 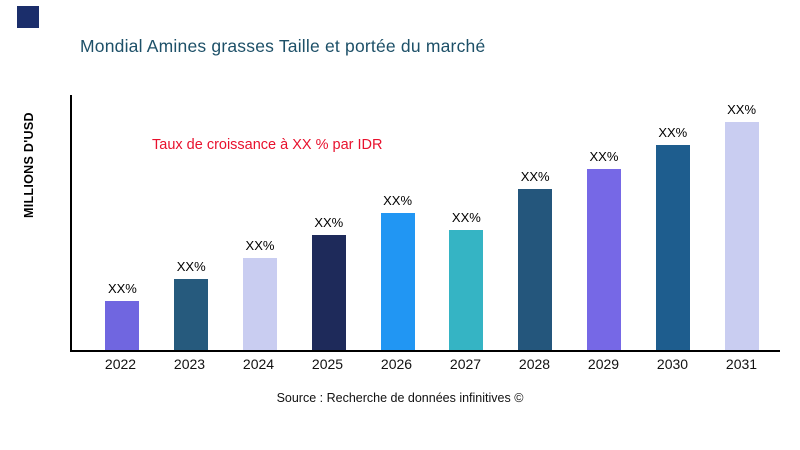 What do you see at coordinates (396, 364) in the screenshot?
I see `x-axis-tick: 2026` at bounding box center [396, 364].